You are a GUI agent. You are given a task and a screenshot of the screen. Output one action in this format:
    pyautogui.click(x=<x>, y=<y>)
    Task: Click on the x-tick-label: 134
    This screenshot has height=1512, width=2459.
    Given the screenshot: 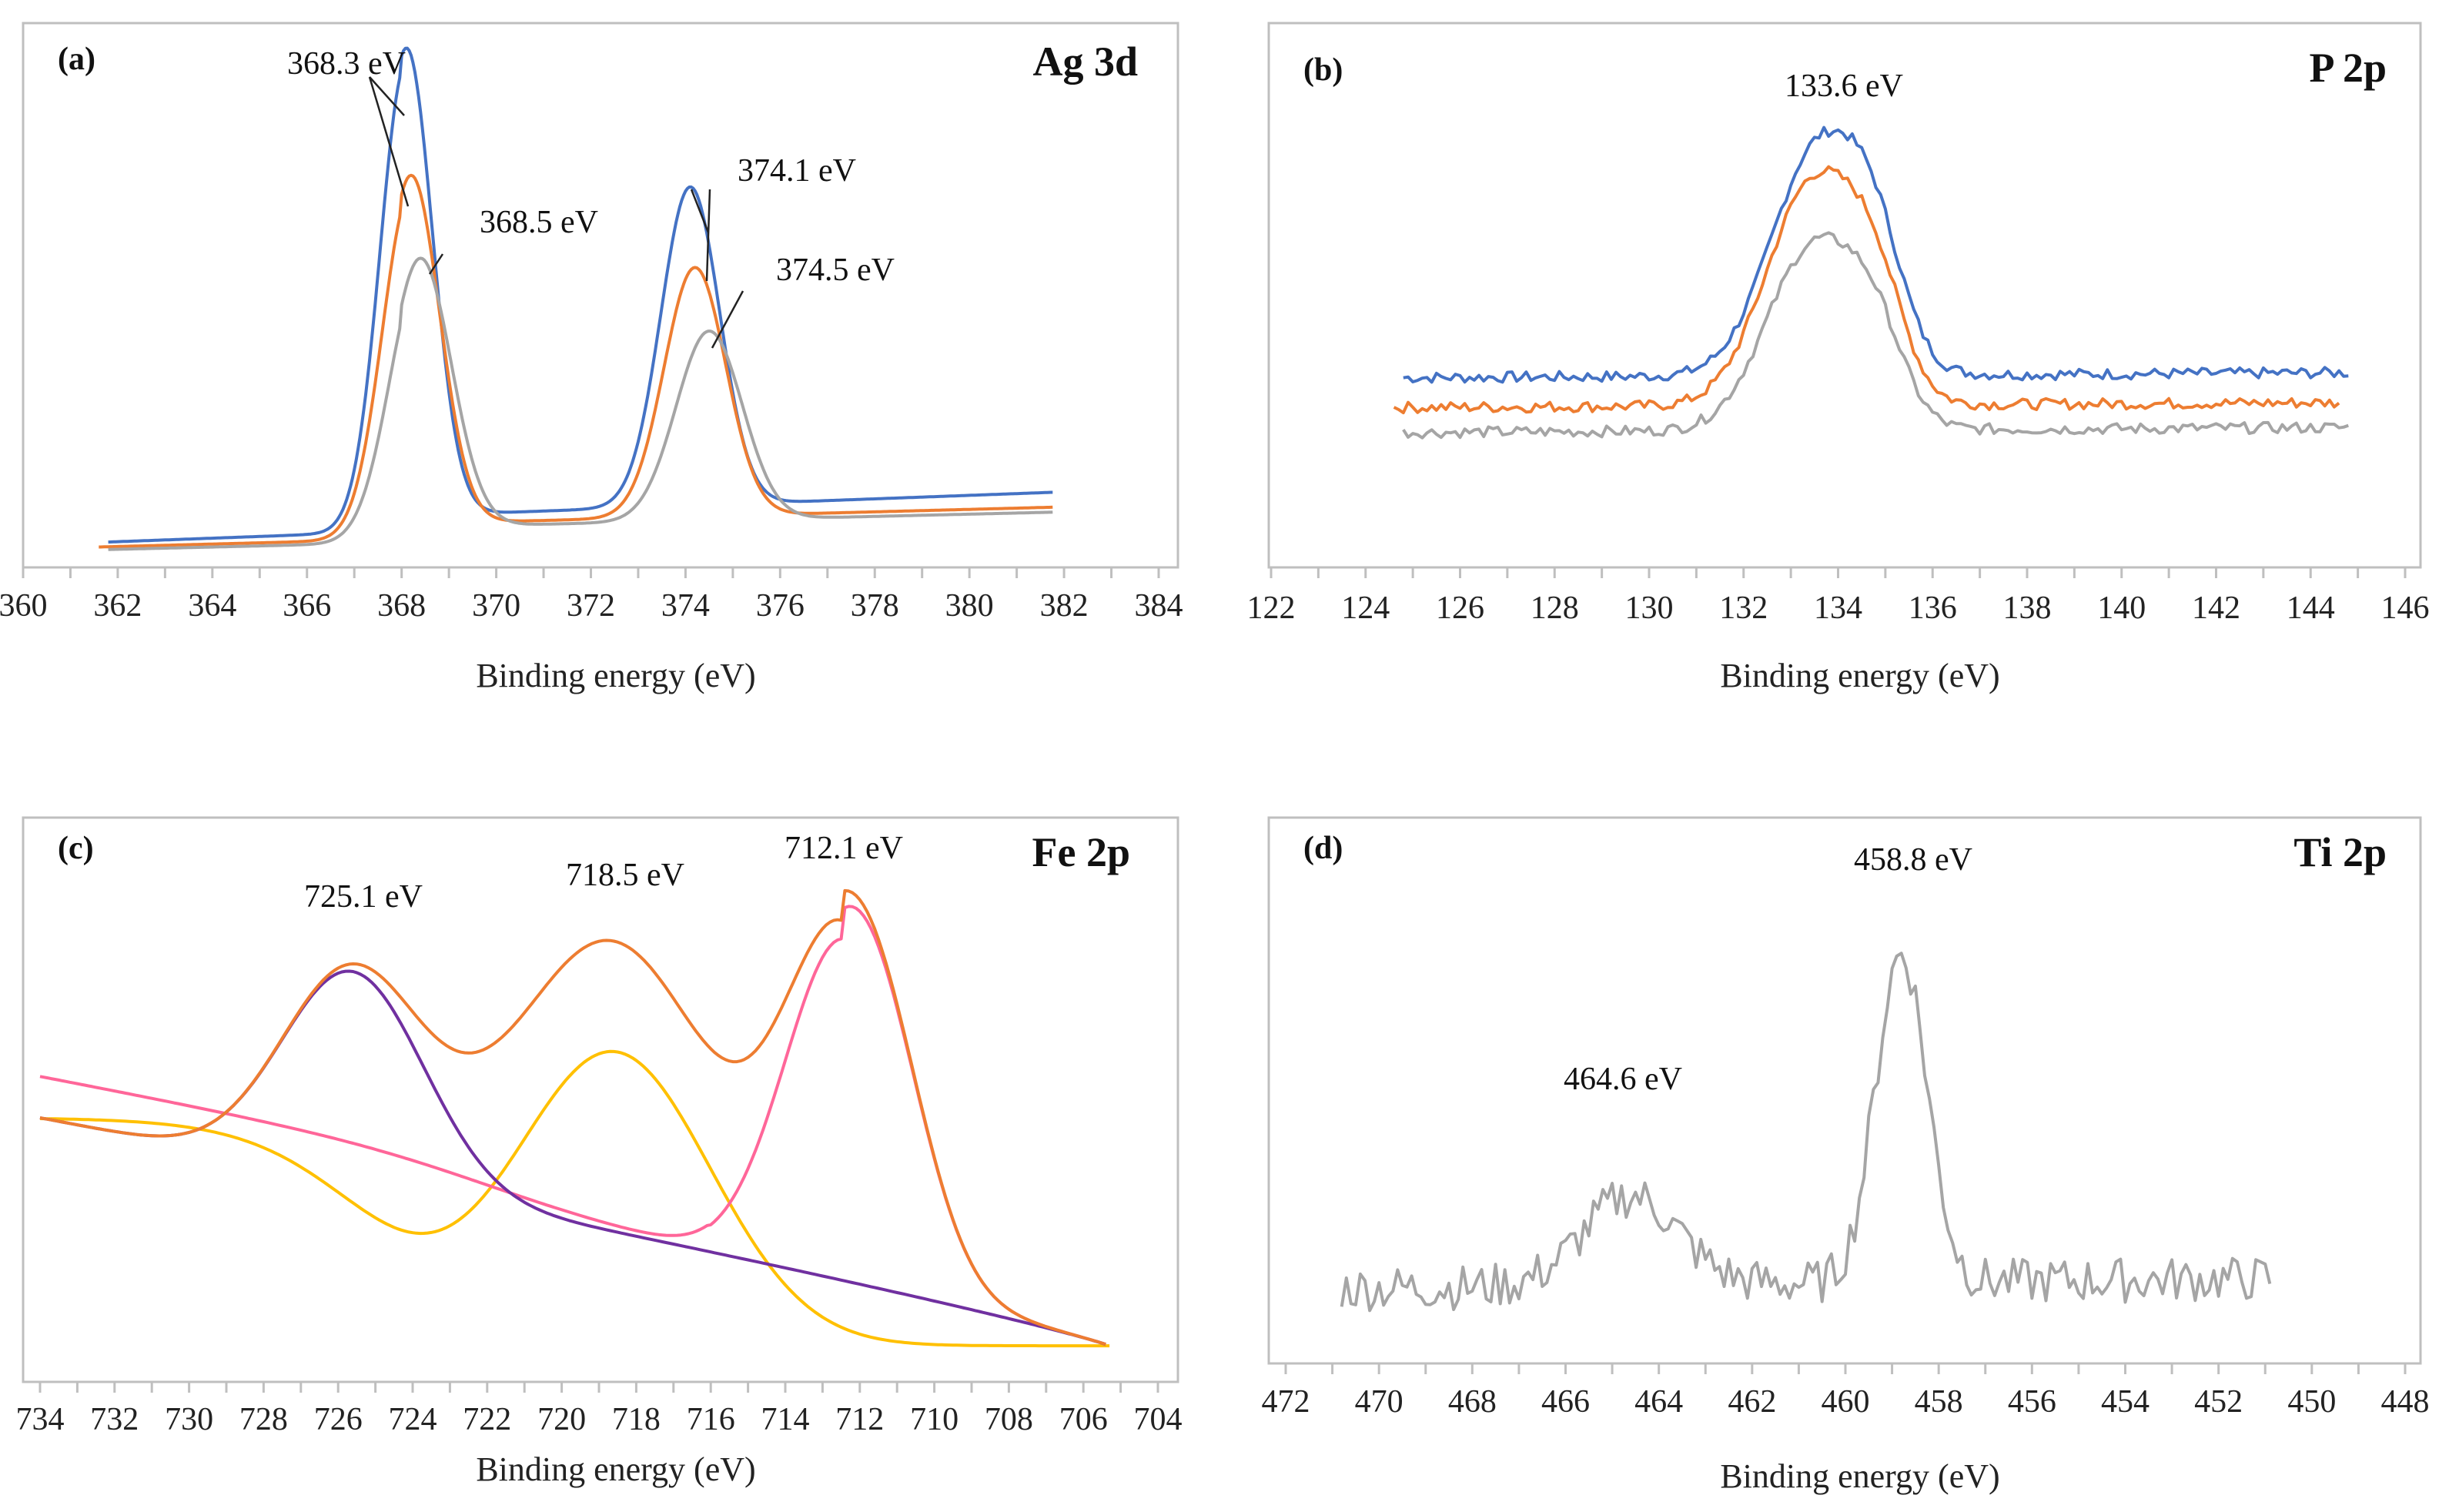 What is the action you would take?
    pyautogui.click(x=1838, y=608)
    